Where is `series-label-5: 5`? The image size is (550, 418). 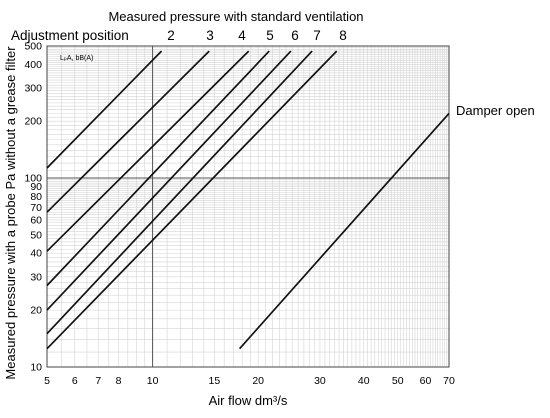 series-label-5: 5 is located at coordinates (270, 35).